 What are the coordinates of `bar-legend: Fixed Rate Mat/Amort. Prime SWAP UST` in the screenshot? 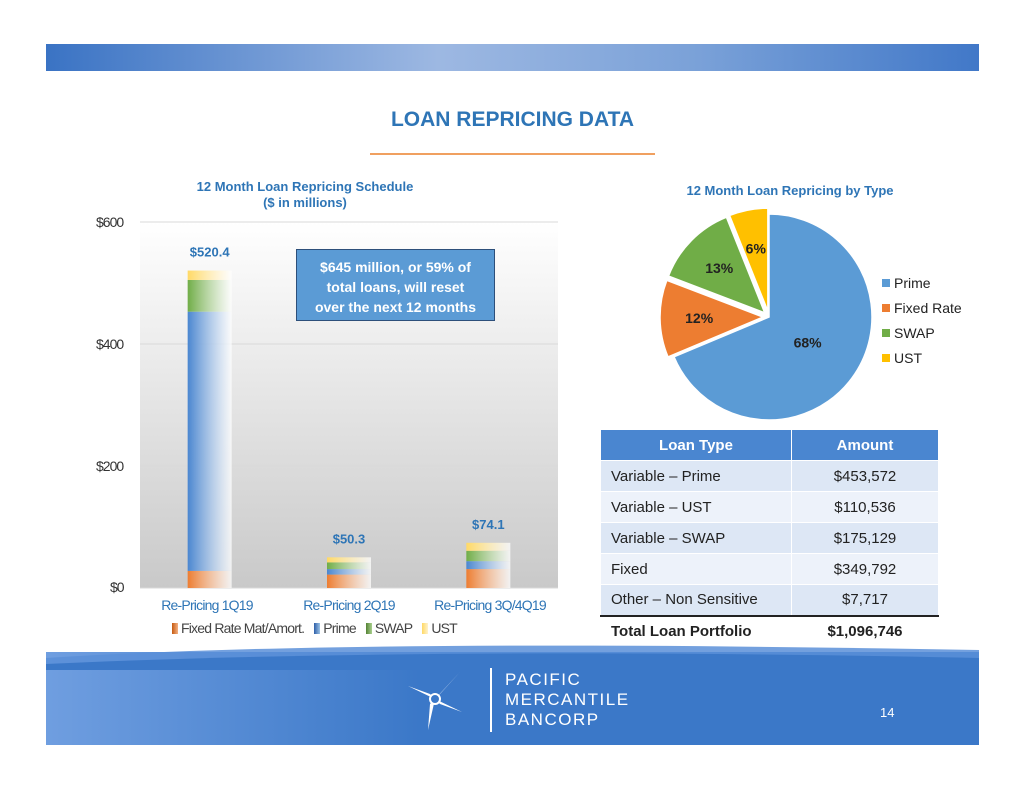 It's located at (317, 628).